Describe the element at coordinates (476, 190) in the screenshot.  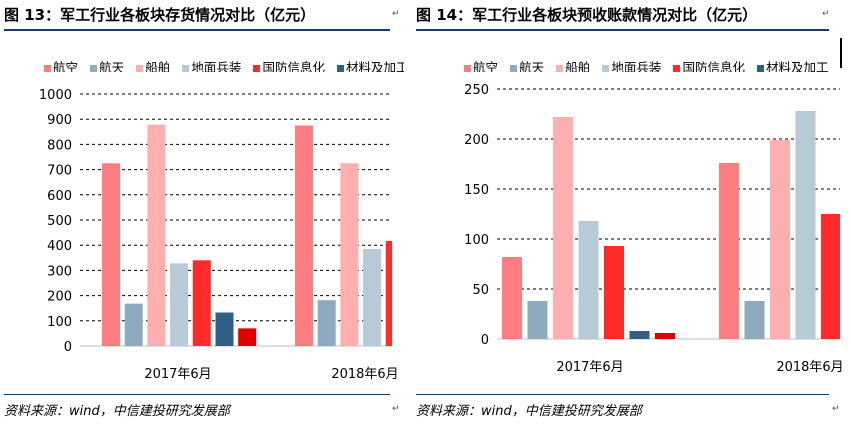
I see `y-tick-label: 150` at that location.